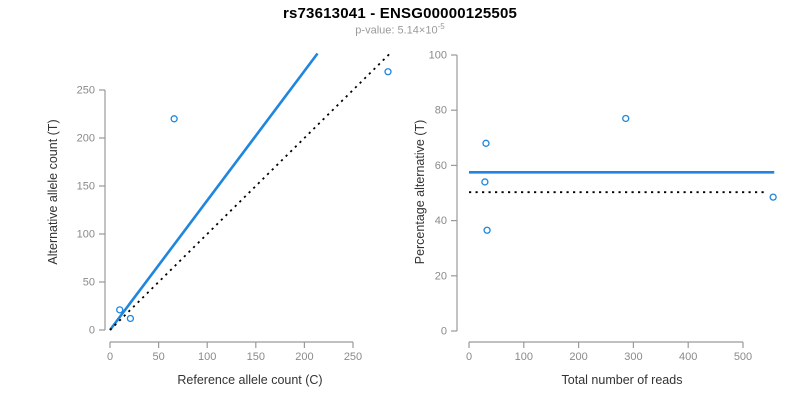 The height and width of the screenshot is (400, 800). What do you see at coordinates (688, 357) in the screenshot?
I see `x-tick-label: 400` at bounding box center [688, 357].